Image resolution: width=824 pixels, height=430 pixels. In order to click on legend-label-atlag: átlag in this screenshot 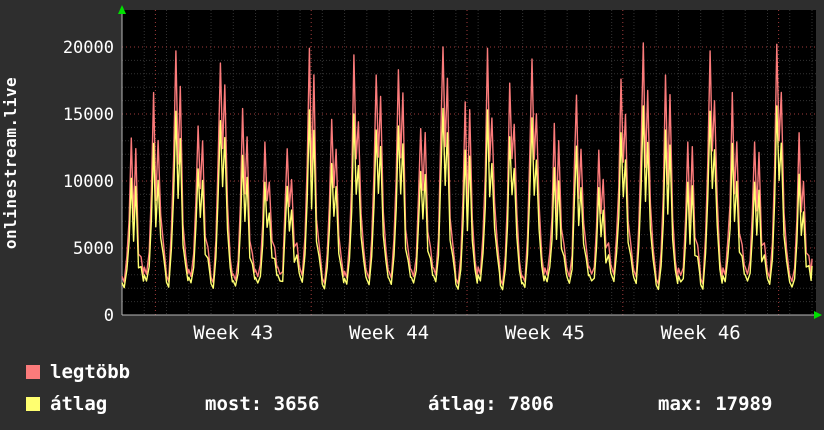, I will do `click(79, 404)`.